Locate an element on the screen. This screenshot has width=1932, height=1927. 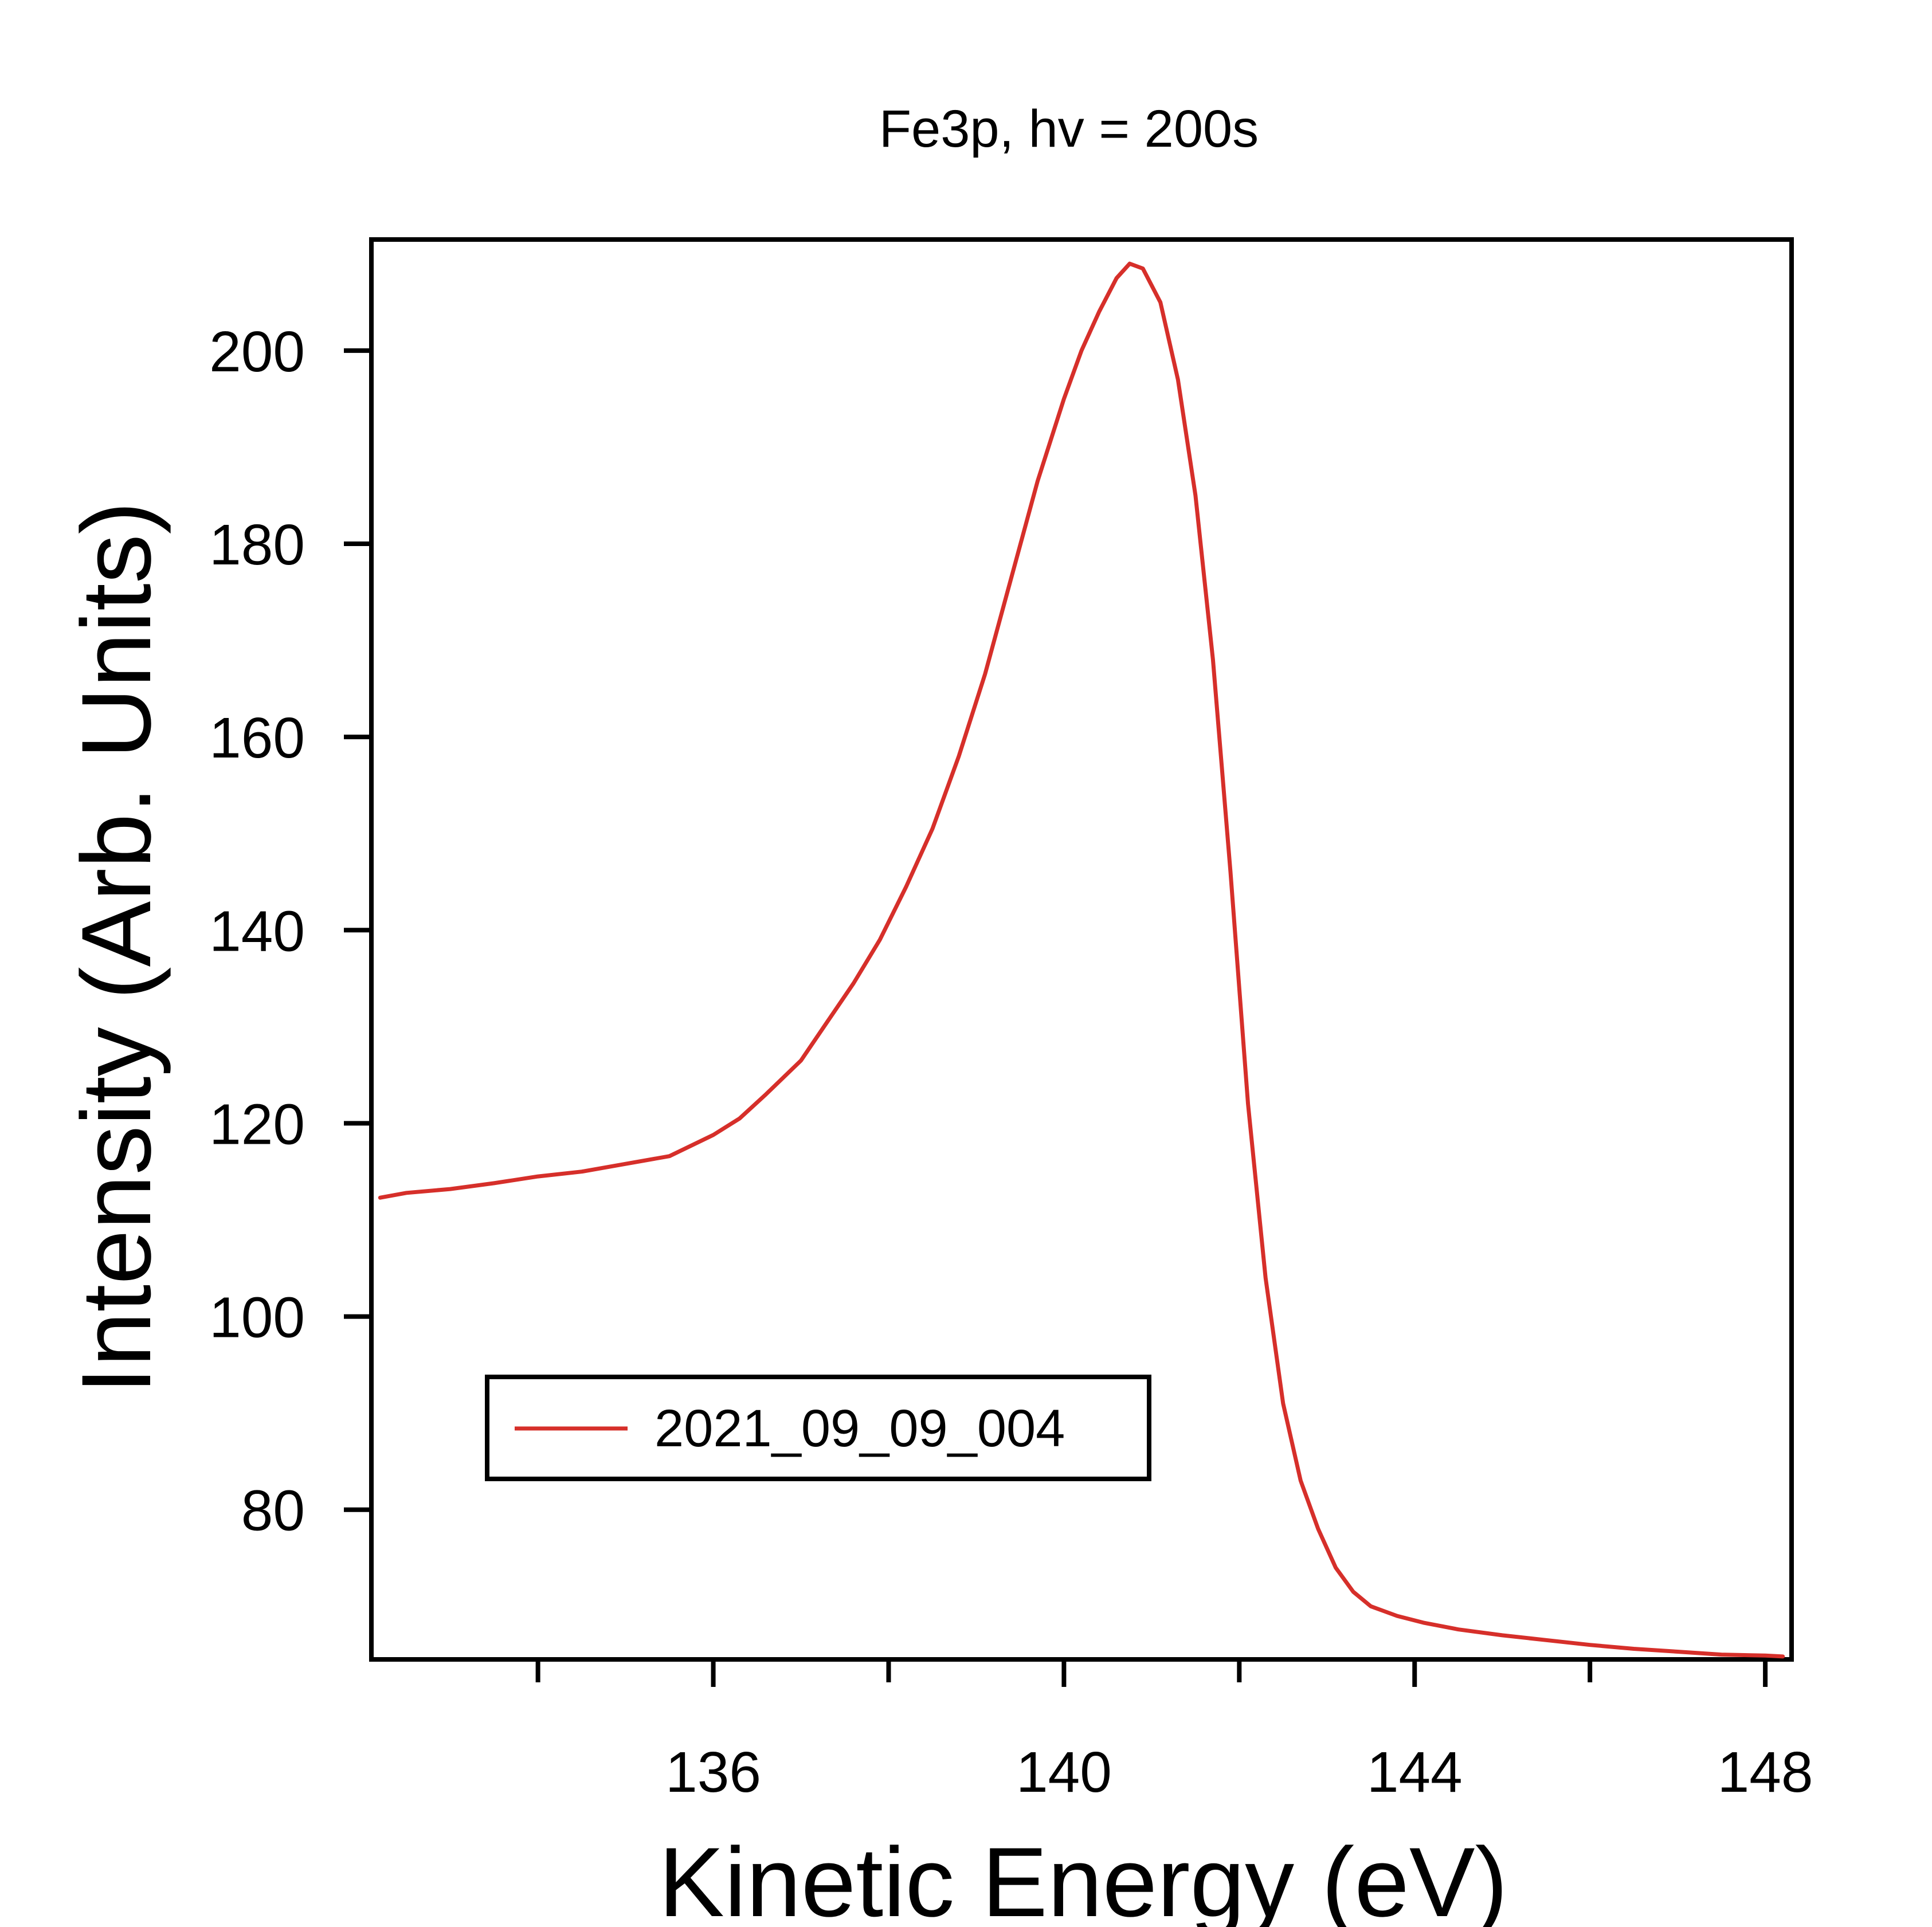
y-tick-label: 180 is located at coordinates (257, 545).